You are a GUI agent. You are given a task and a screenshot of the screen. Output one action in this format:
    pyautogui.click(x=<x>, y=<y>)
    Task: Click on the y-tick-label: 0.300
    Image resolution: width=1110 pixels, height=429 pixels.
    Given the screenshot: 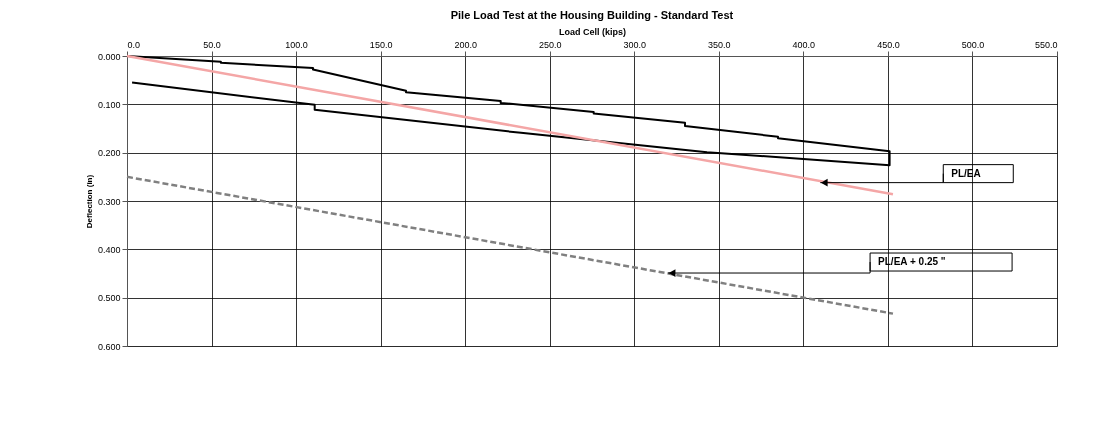 What is the action you would take?
    pyautogui.click(x=109, y=201)
    